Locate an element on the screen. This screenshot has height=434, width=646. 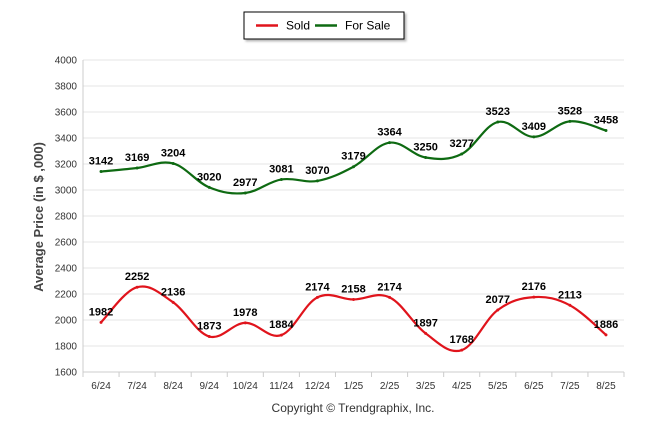
x-tick-label: 8/25 is located at coordinates (606, 386).